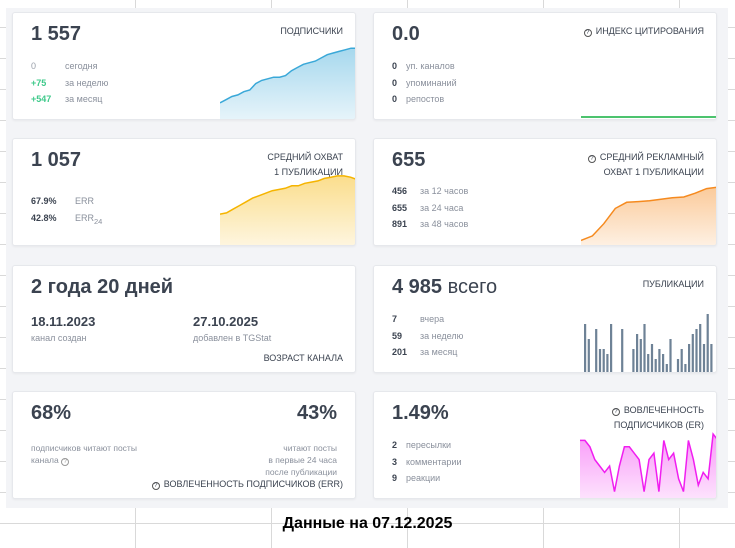 The width and height of the screenshot is (735, 548). What do you see at coordinates (63, 321) in the screenshot?
I see `created-date: 18.11.2023` at bounding box center [63, 321].